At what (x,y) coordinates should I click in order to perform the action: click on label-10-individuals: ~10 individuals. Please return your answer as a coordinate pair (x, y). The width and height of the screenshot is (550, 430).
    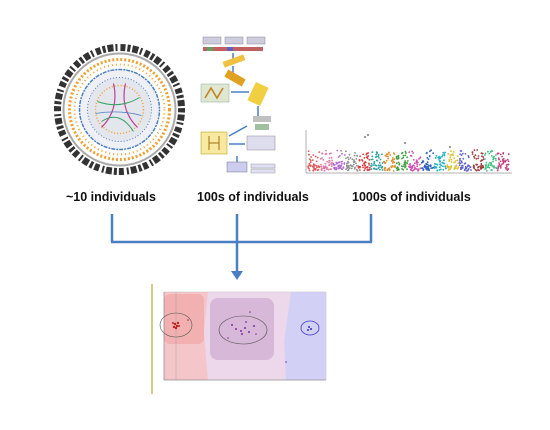
    Looking at the image, I should click on (111, 197).